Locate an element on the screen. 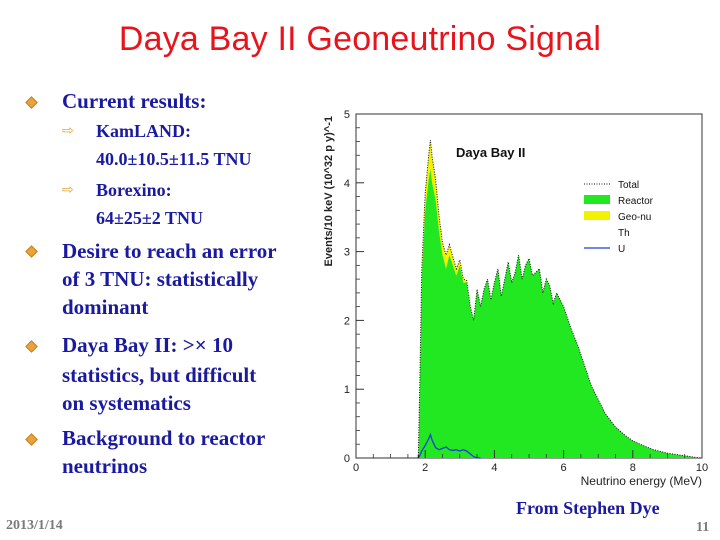 The height and width of the screenshot is (540, 720). bullet-desire-line2: of 3 TNU: statistically is located at coordinates (160, 279).